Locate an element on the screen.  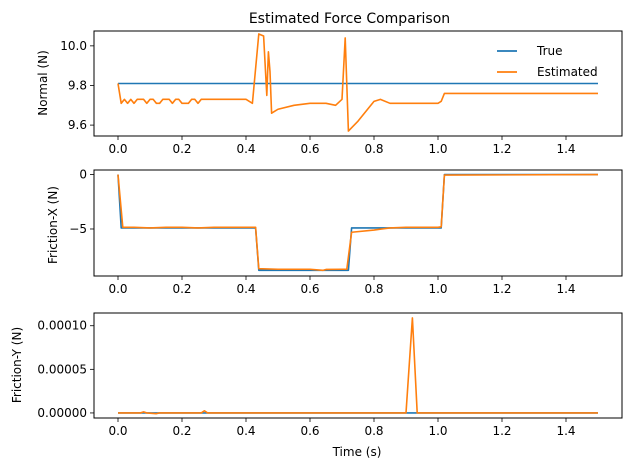
legend: True Estimated is located at coordinates (547, 61).